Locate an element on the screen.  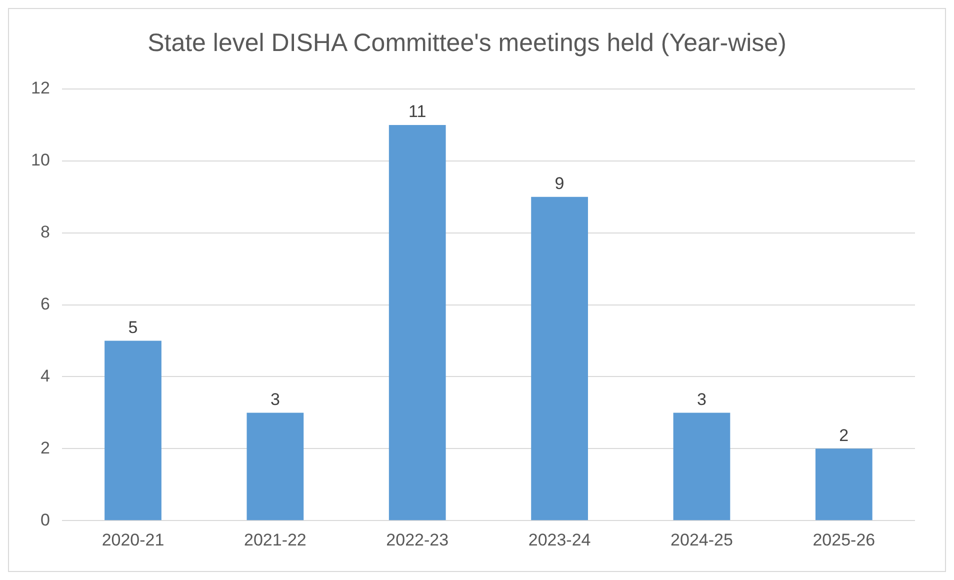
data-label: 9 is located at coordinates (559, 184).